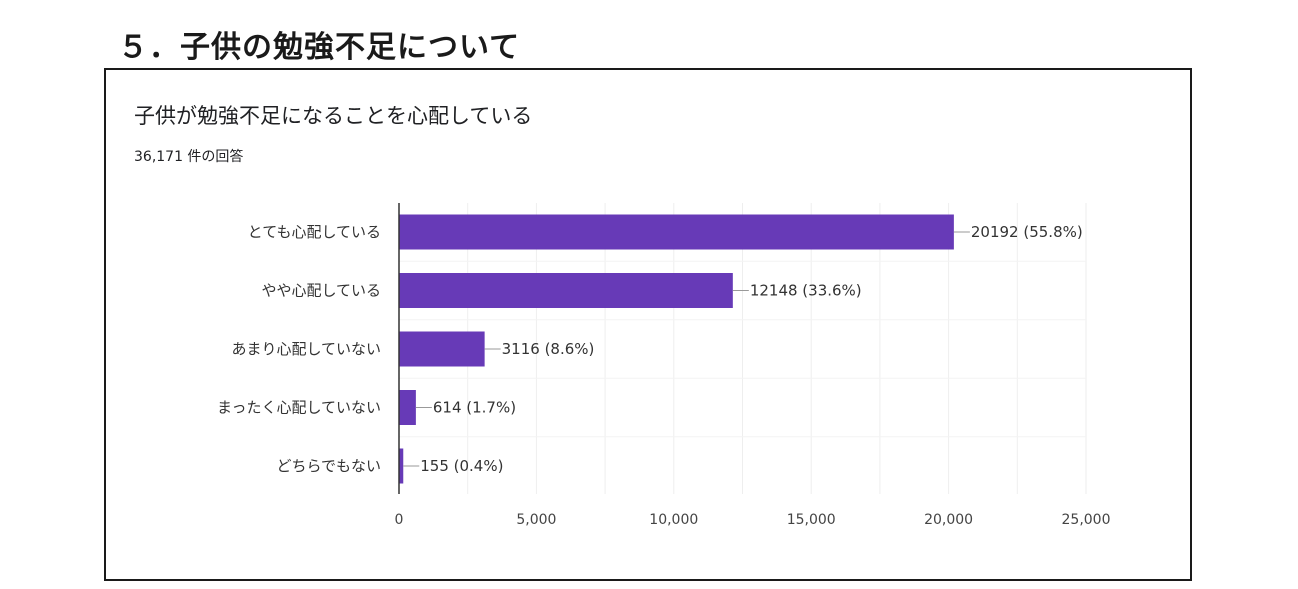  What do you see at coordinates (306, 349) in the screenshot?
I see `category-label: あまり心配していない` at bounding box center [306, 349].